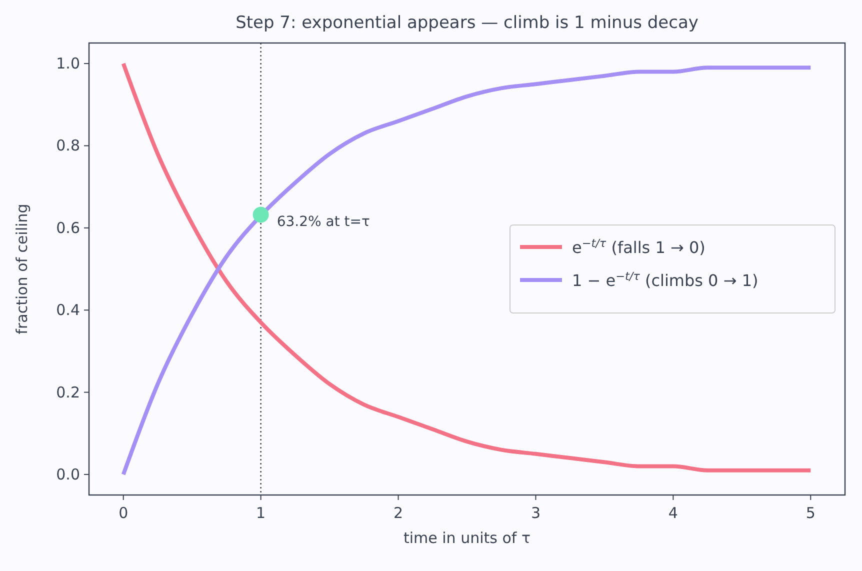 The width and height of the screenshot is (862, 571). Describe the element at coordinates (639, 246) in the screenshot. I see `legend-label: e$^{−t/τ}$ (falls 1 → 0)` at that location.